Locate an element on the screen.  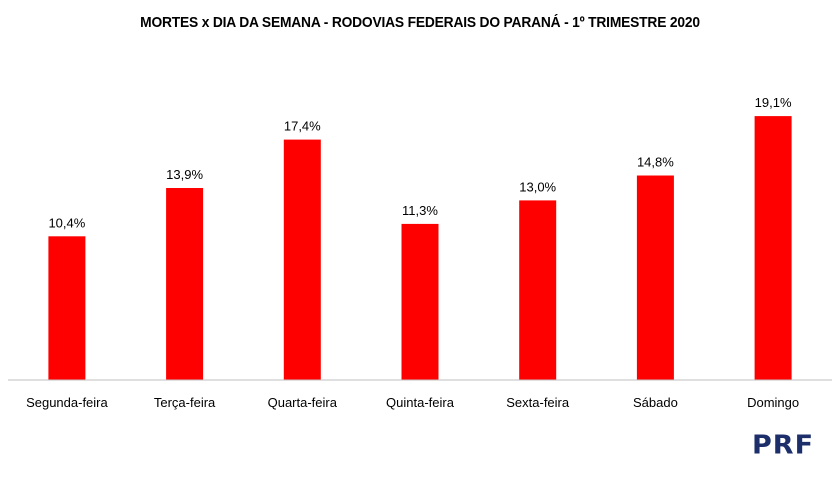
category-label-3: Quarta-feira is located at coordinates (303, 402).